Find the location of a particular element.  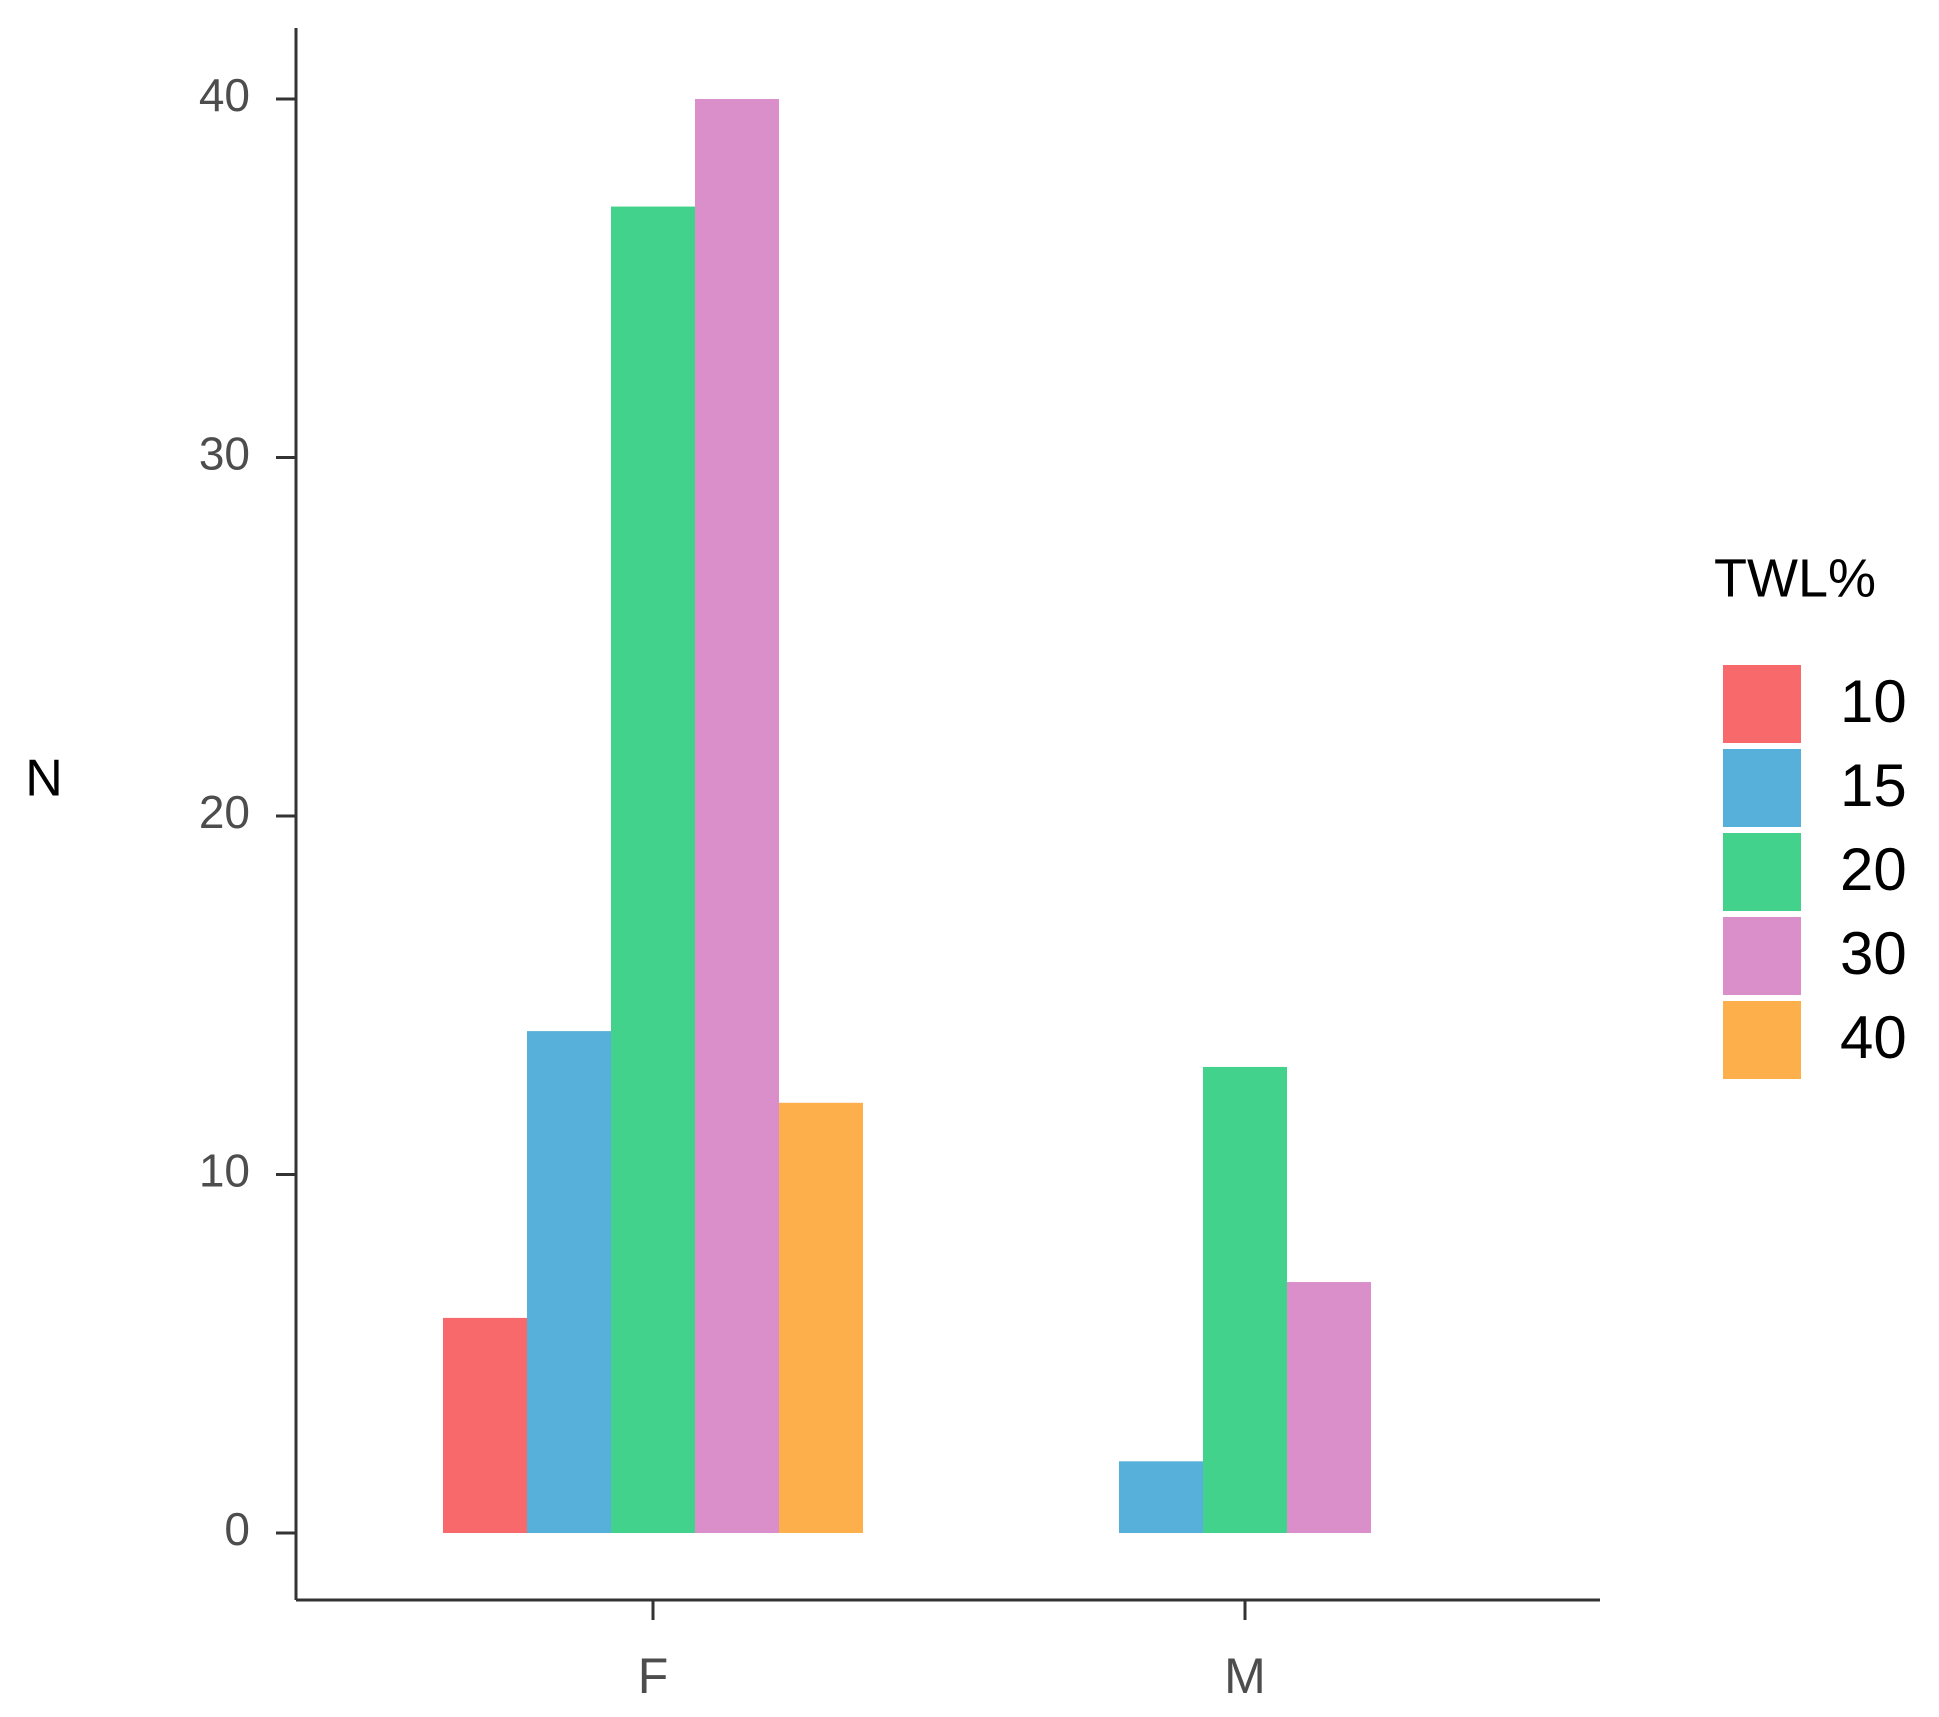

y-tick-label-40: 40 is located at coordinates (224, 95).